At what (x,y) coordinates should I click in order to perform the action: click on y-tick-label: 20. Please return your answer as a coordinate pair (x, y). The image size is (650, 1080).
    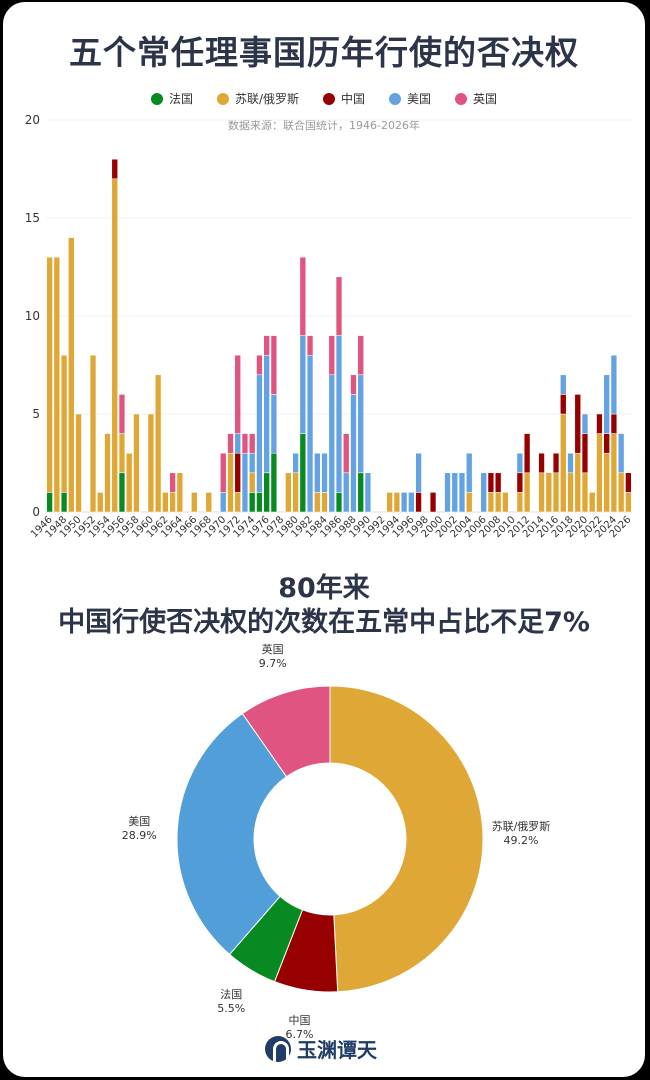
    Looking at the image, I should click on (32, 120).